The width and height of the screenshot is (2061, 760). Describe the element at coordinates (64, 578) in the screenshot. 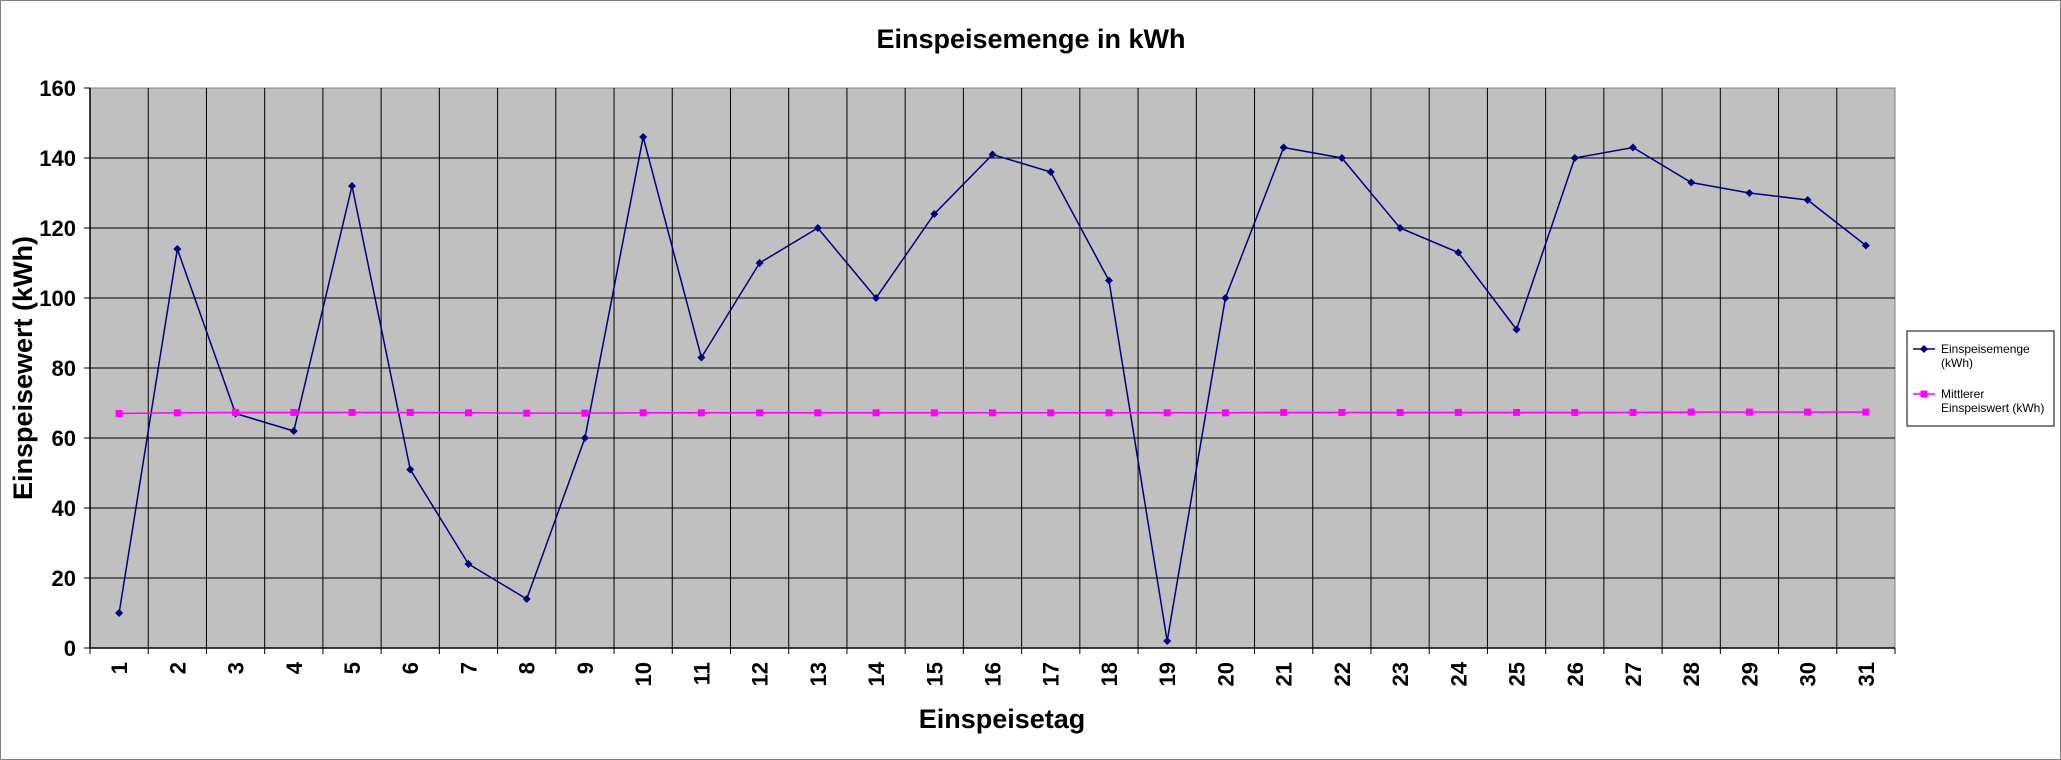

I see `y-tick-label: 20` at that location.